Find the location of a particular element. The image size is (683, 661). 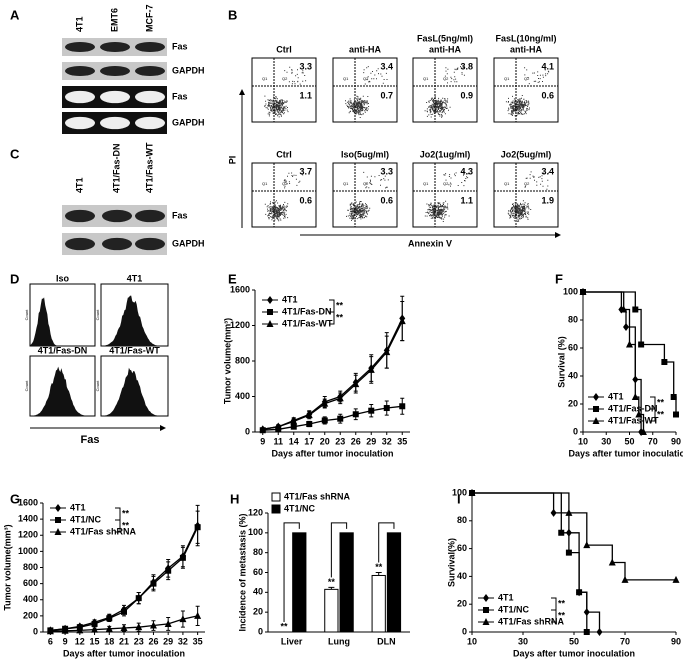

x-tick-label: 9 is located at coordinates (65, 641).